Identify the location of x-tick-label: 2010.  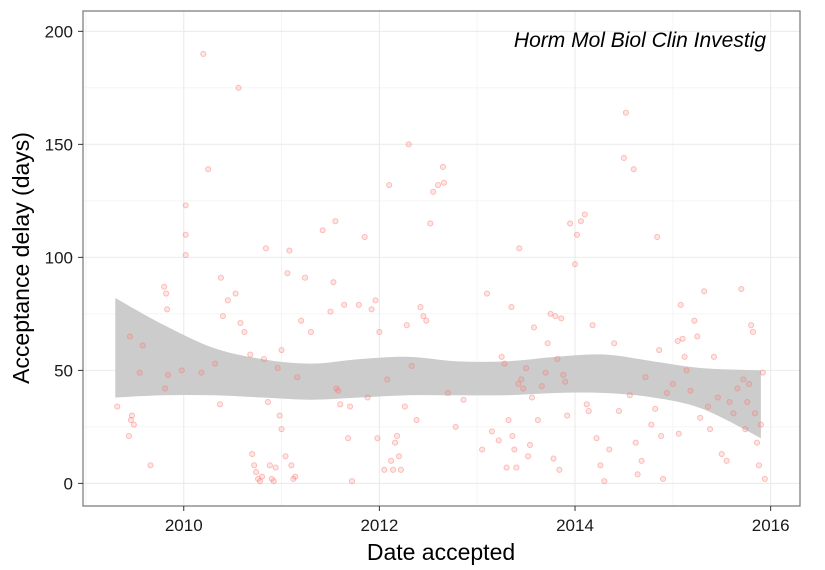
(184, 525).